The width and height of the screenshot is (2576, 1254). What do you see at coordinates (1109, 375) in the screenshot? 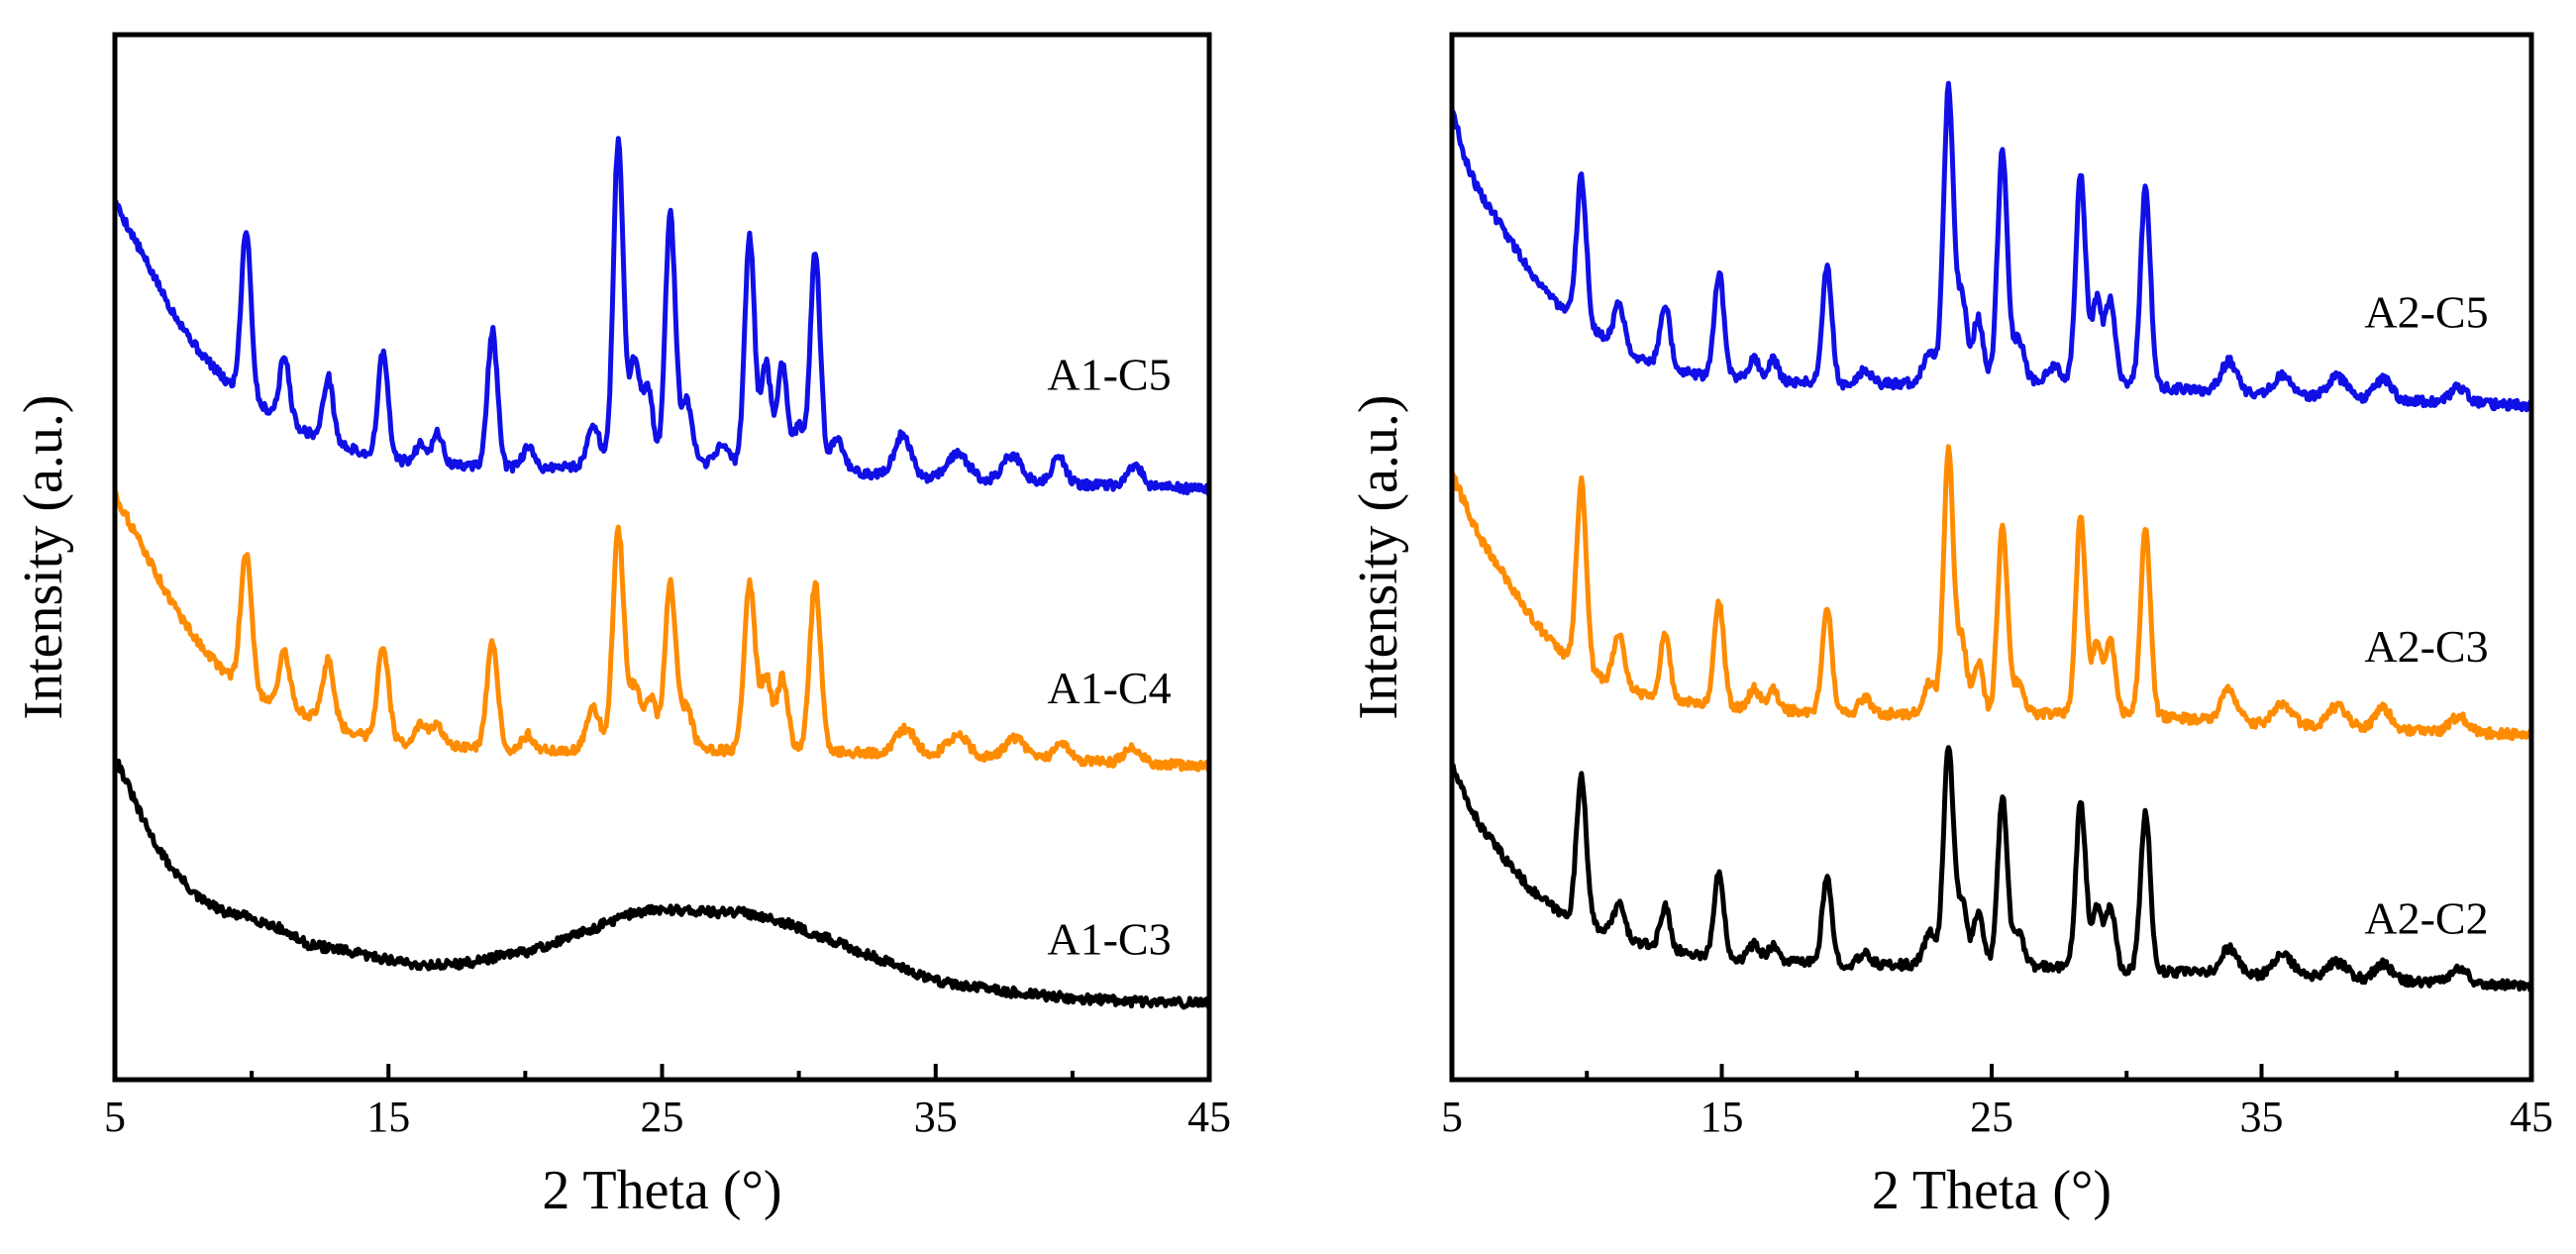
I see `series-label-a1-c5: A1-C5` at bounding box center [1109, 375].